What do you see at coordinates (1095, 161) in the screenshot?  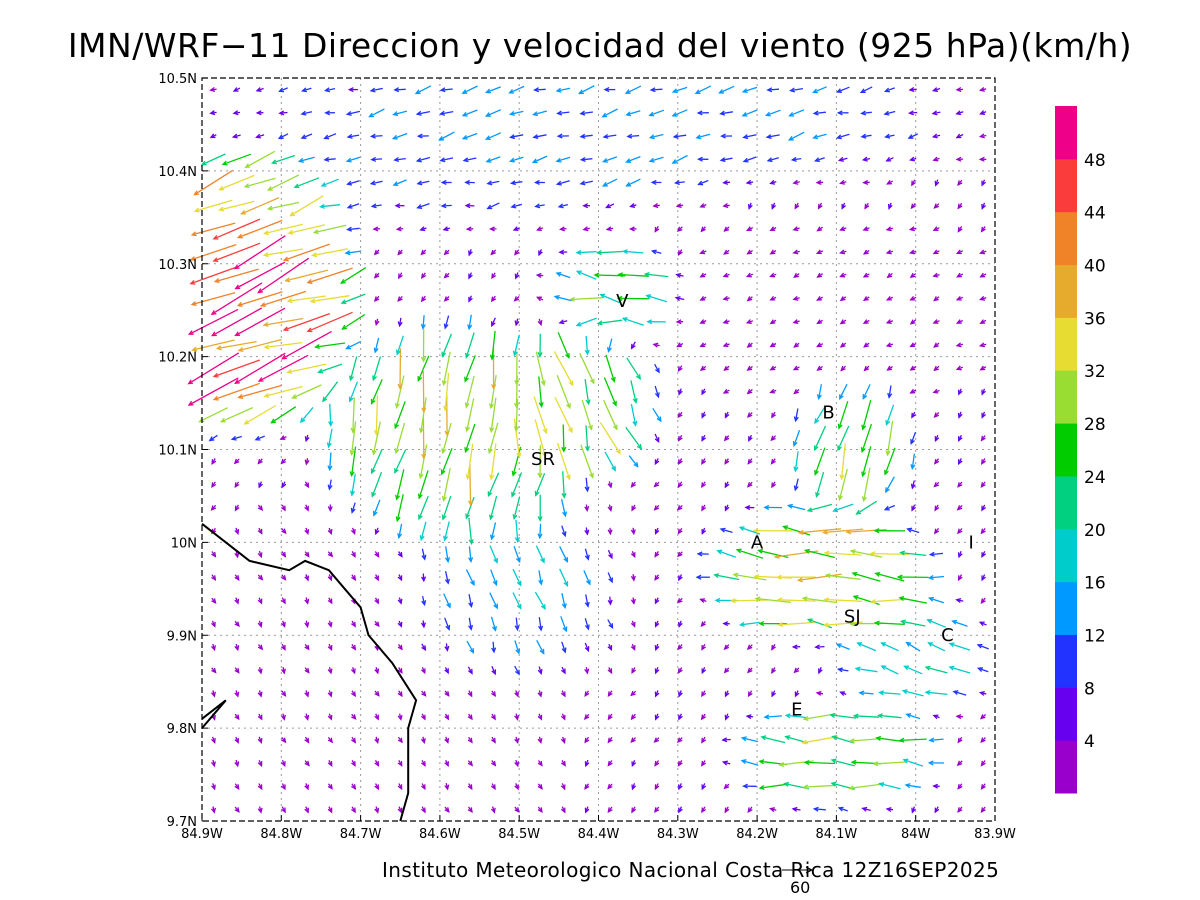 I see `color-bar-label: 48` at bounding box center [1095, 161].